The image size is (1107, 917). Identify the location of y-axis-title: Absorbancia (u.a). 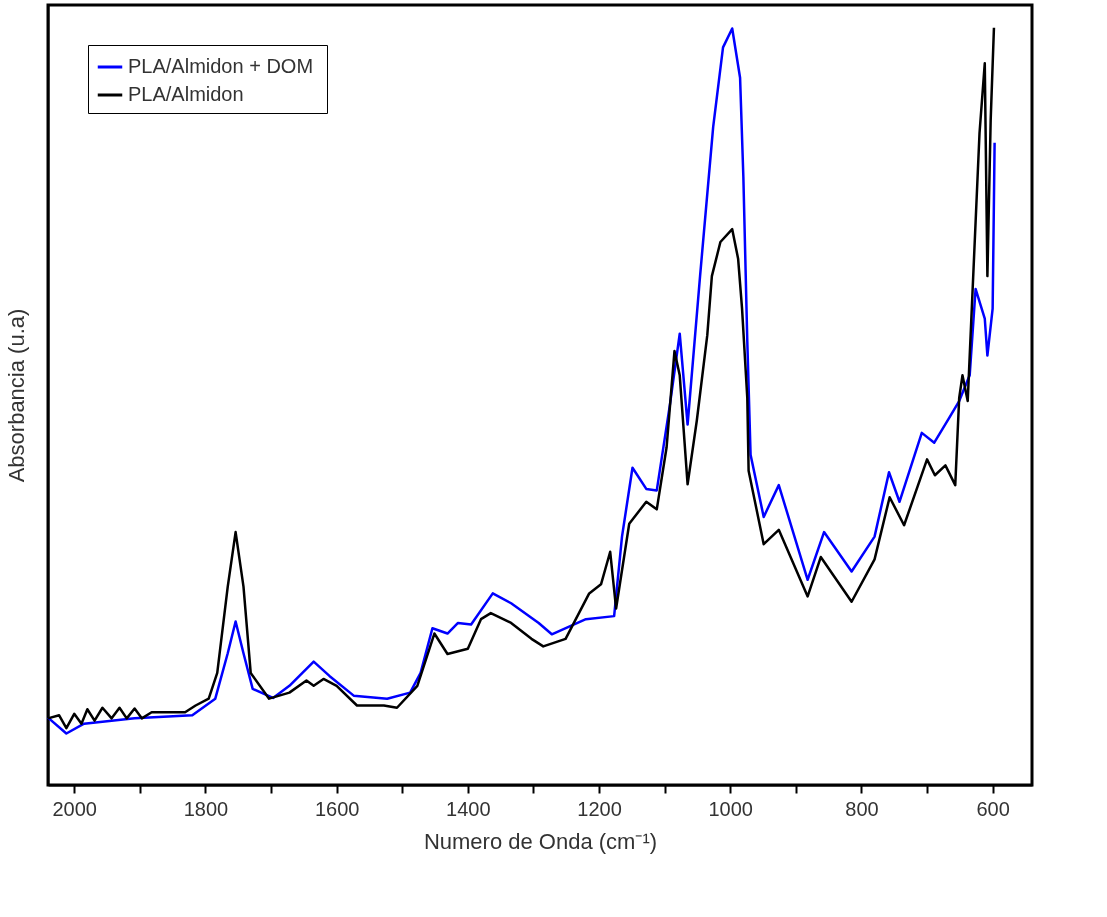
(16, 395).